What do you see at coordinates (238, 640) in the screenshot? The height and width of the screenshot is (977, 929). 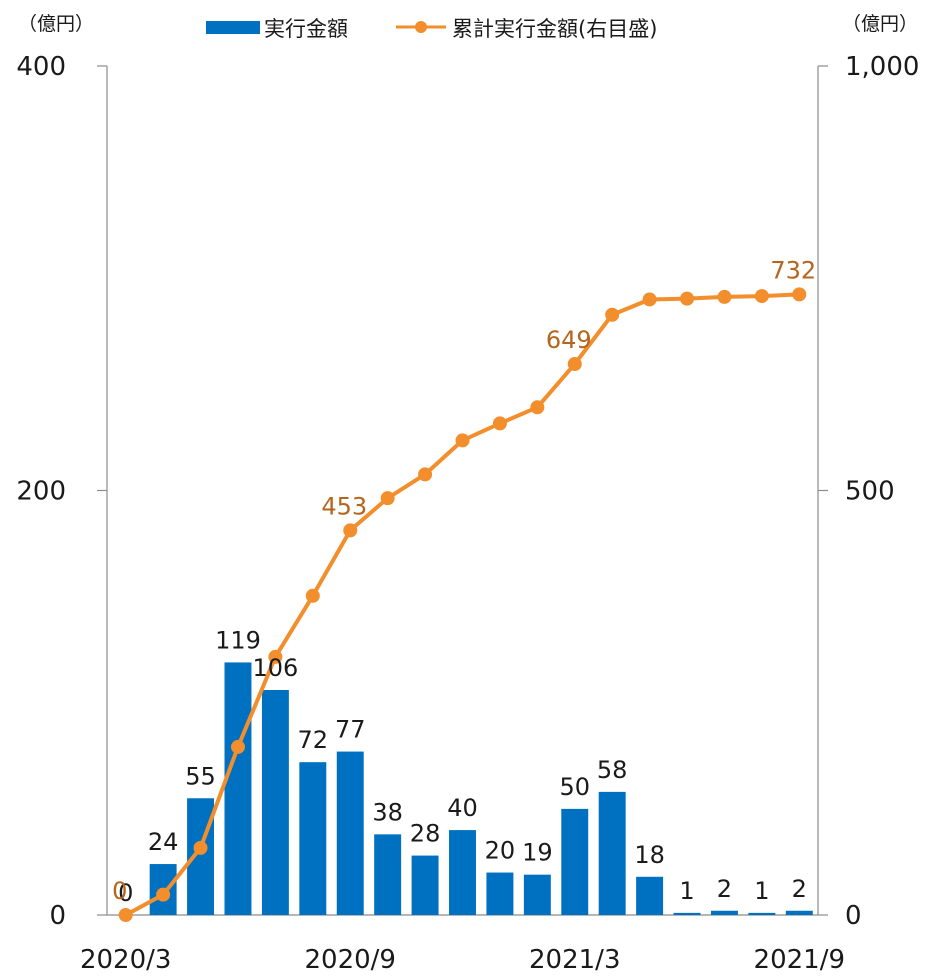 I see `bar-value-label: 119` at bounding box center [238, 640].